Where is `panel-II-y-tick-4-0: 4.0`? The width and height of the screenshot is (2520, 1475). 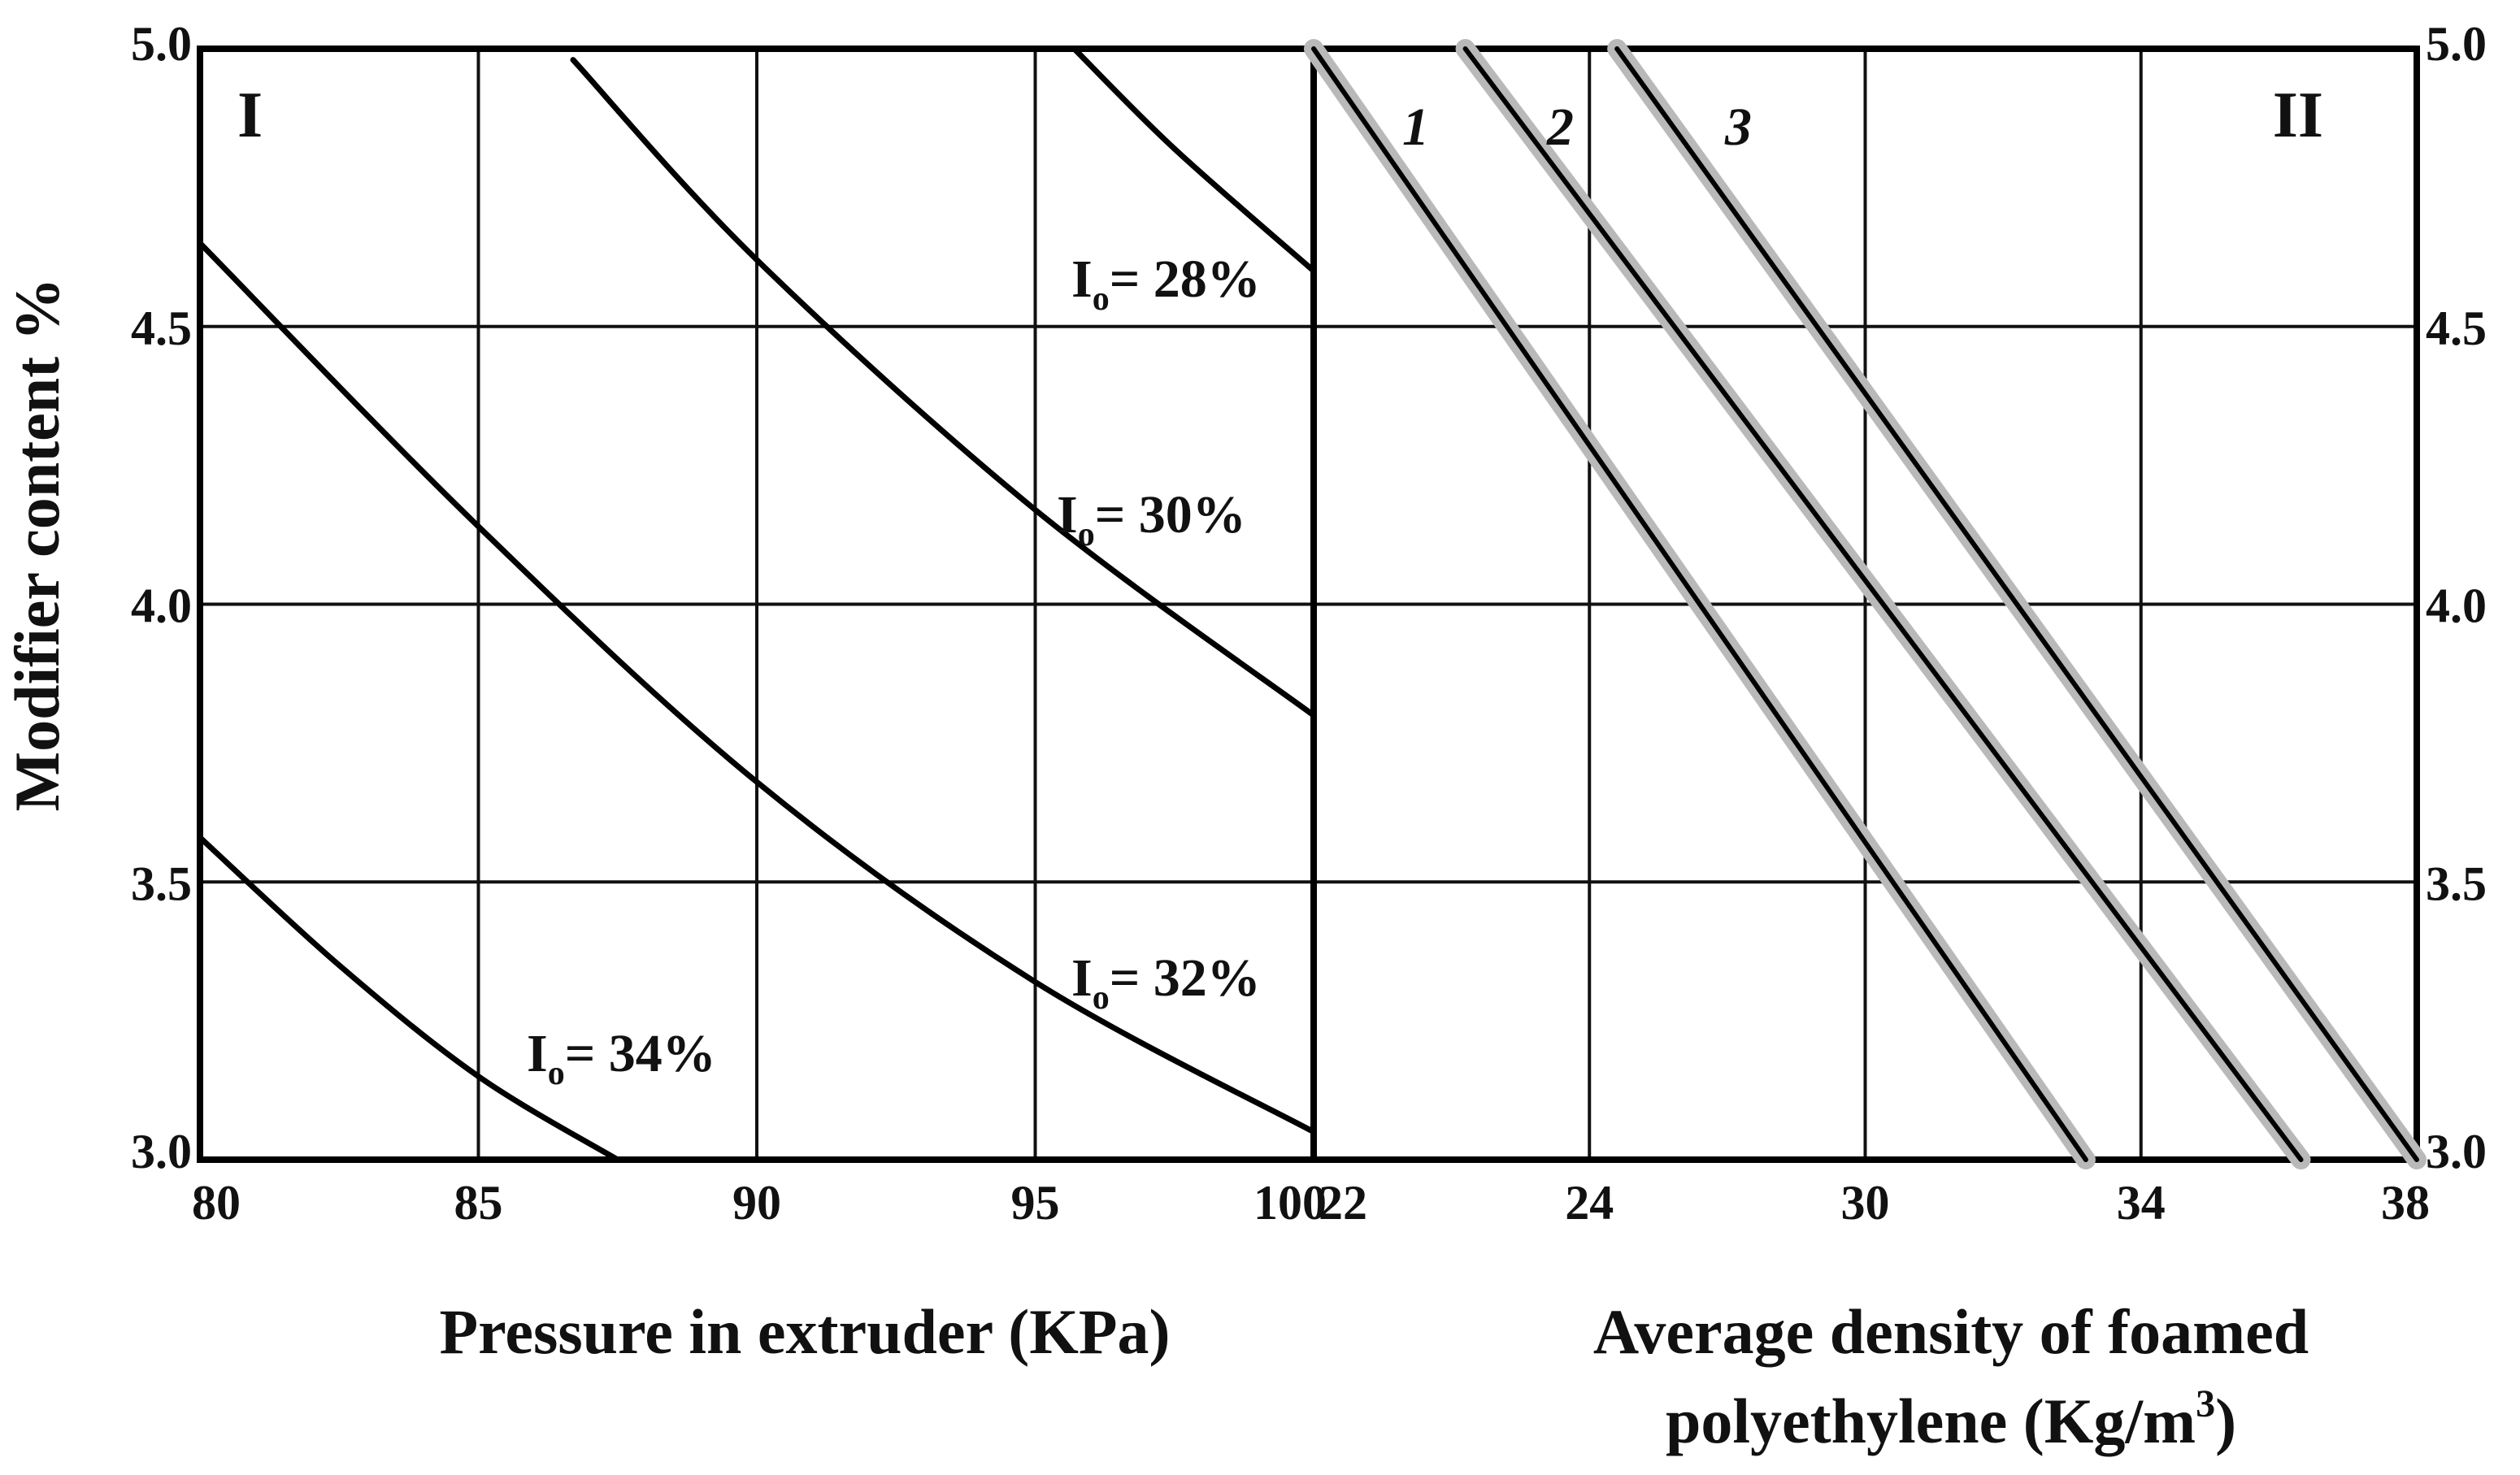 panel-II-y-tick-4-0: 4.0 is located at coordinates (2456, 606).